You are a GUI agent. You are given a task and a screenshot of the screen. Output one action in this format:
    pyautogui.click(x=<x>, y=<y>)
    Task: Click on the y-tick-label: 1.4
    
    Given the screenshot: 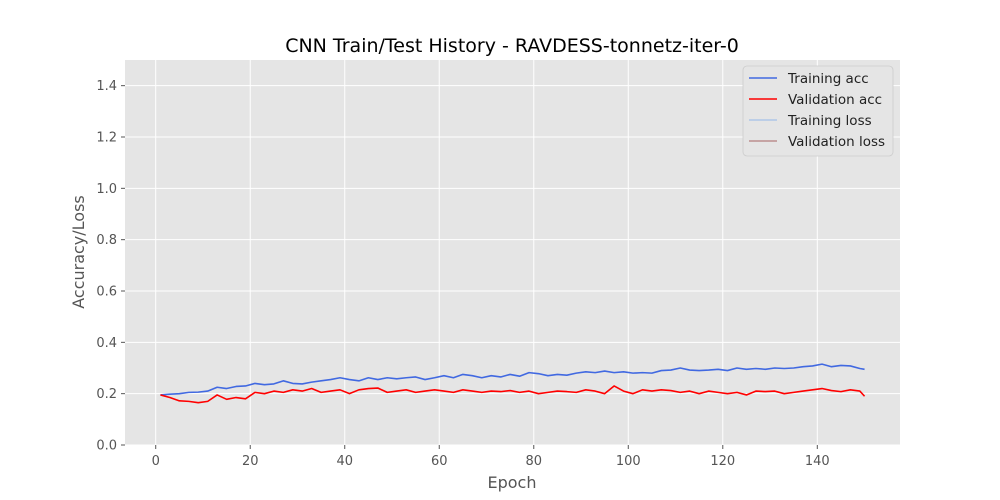 What is the action you would take?
    pyautogui.click(x=106, y=86)
    